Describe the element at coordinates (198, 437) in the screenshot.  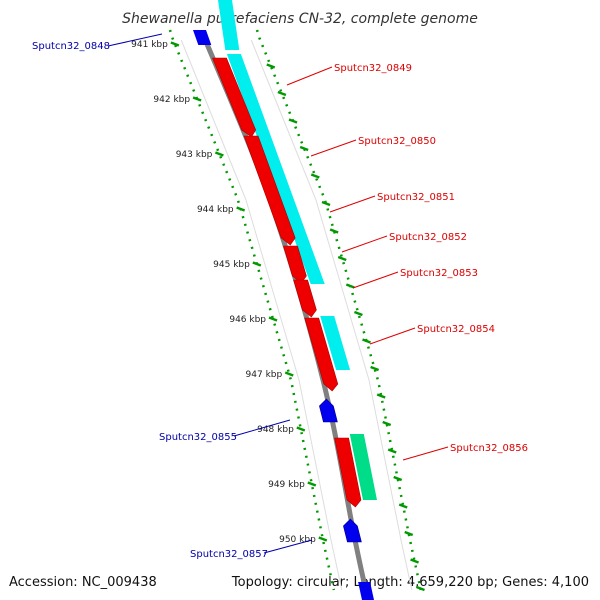
I see `gene-label: Sputcn32_0855` at that location.